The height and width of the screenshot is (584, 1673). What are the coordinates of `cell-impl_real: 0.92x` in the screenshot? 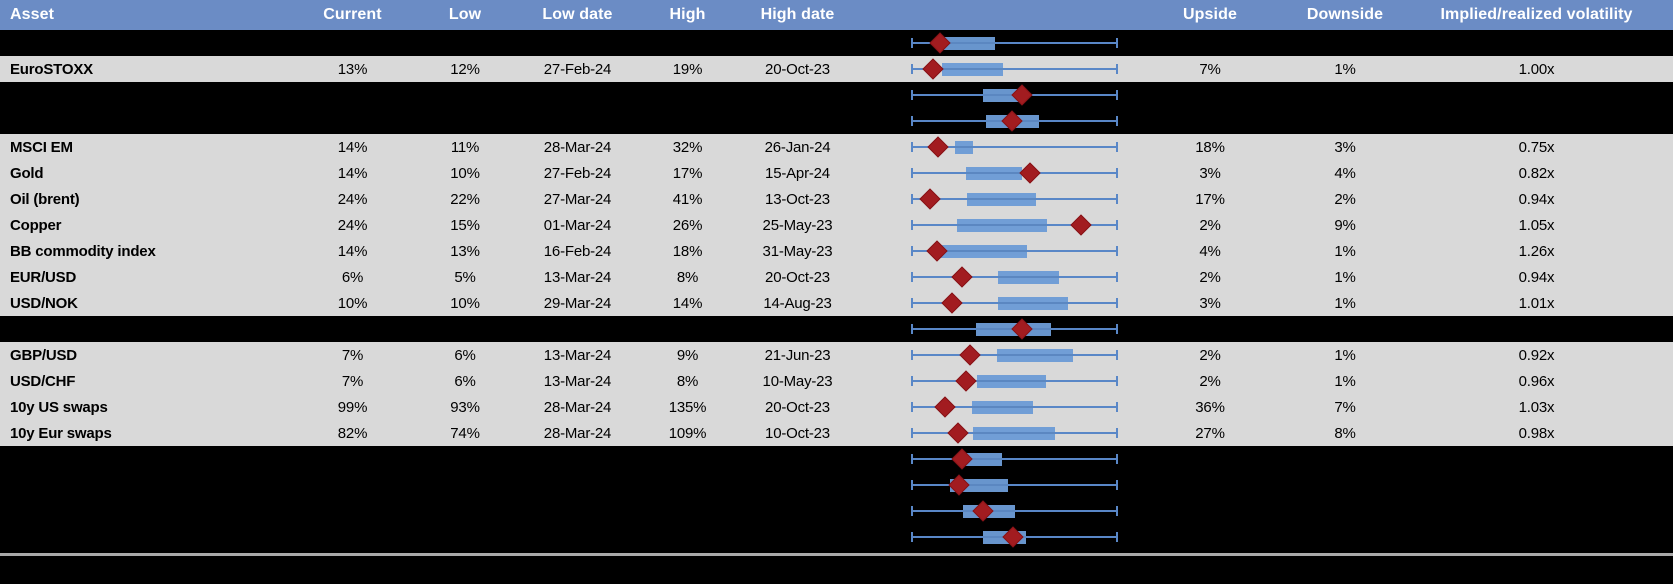 It's located at (1536, 355).